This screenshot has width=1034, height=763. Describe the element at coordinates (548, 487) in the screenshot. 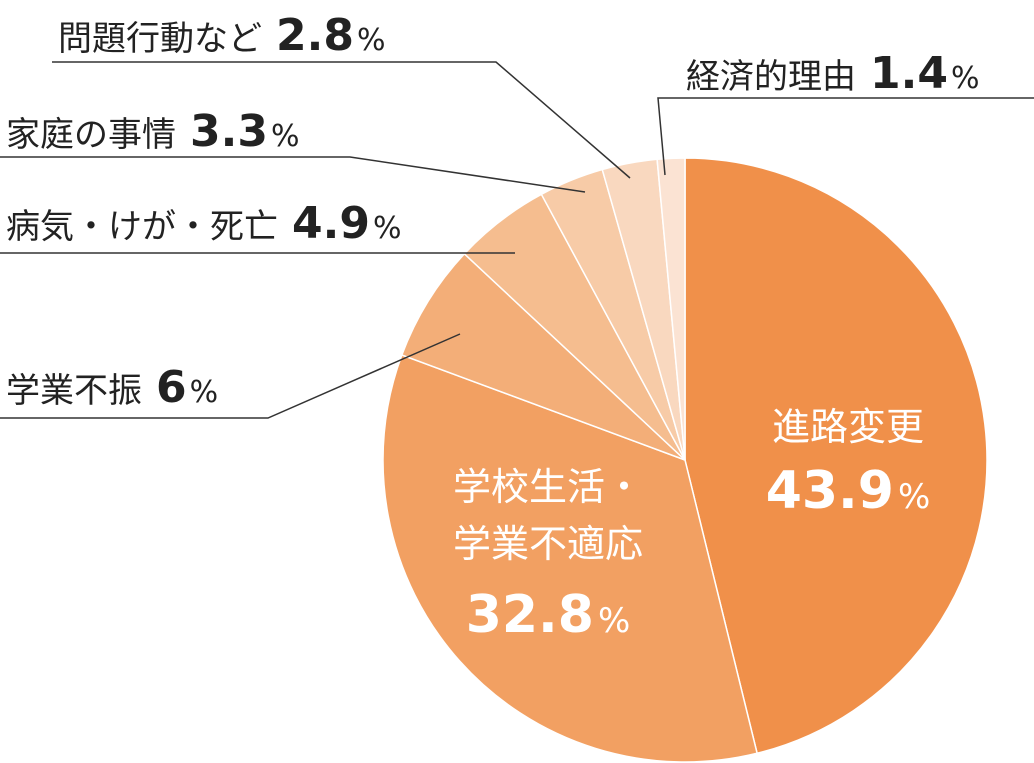

I see `slice-label-name-2: 学校生活・` at that location.